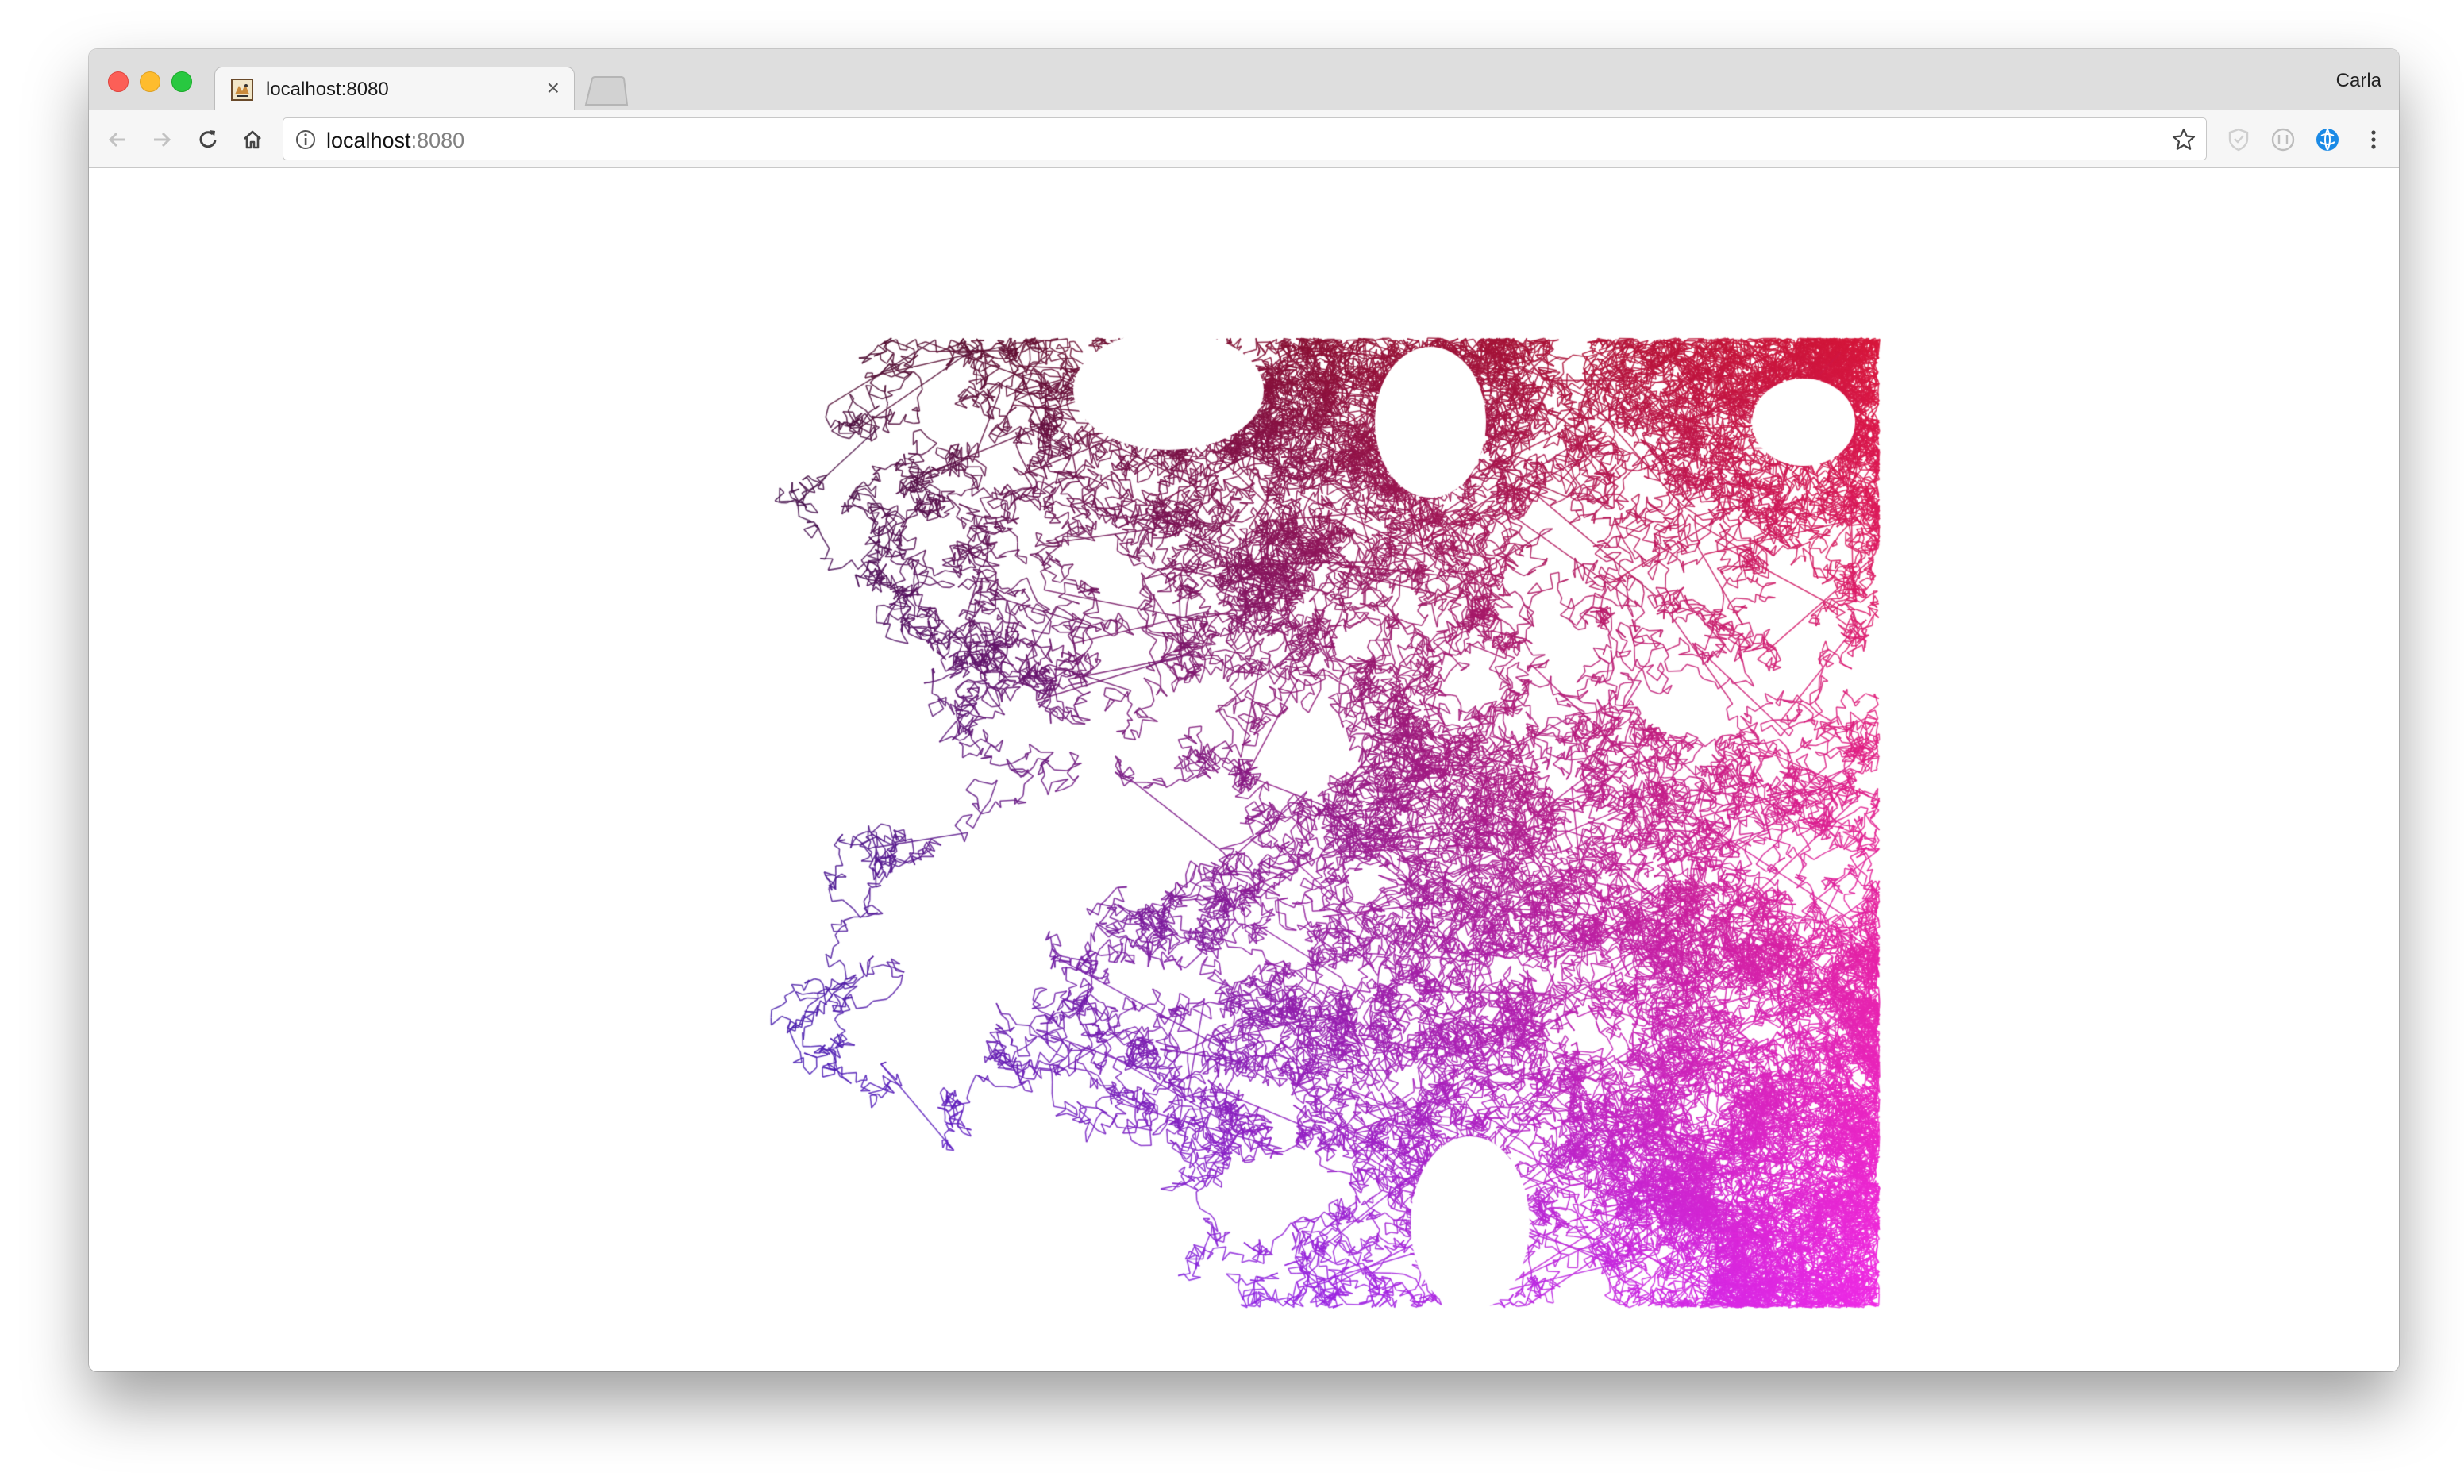 The height and width of the screenshot is (1484, 2464). Describe the element at coordinates (1244, 80) in the screenshot. I see `tab-strip: localhost:8080 × Carla` at that location.